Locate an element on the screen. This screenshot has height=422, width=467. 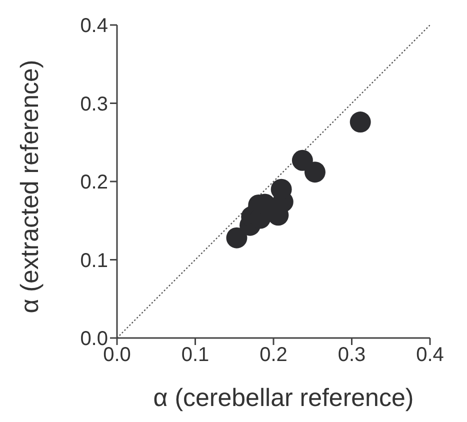
x-tick-label: 0.1 is located at coordinates (195, 355).